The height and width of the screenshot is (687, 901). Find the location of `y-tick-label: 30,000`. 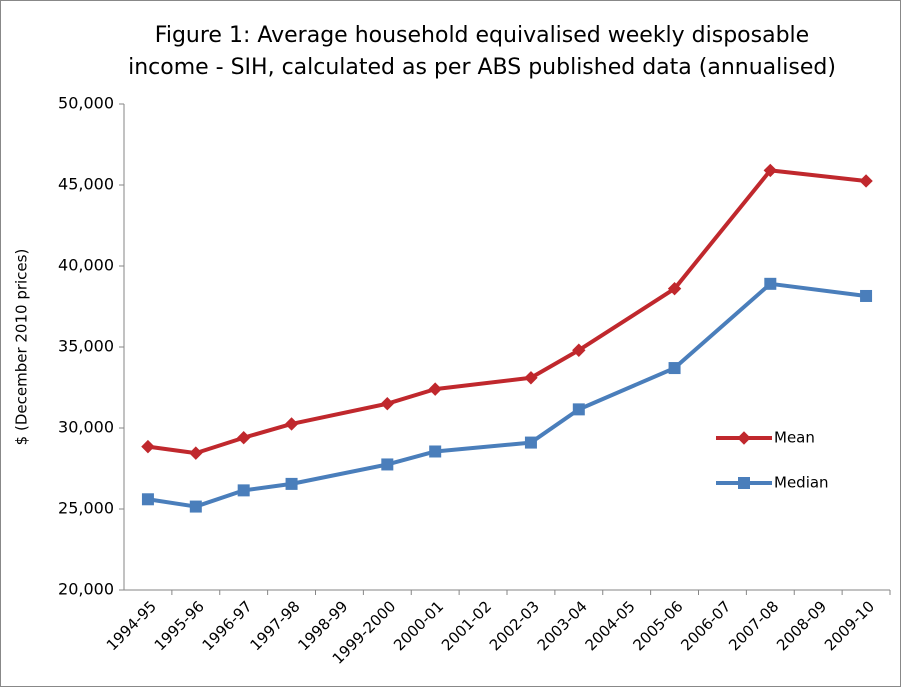

y-tick-label: 30,000 is located at coordinates (86, 427).